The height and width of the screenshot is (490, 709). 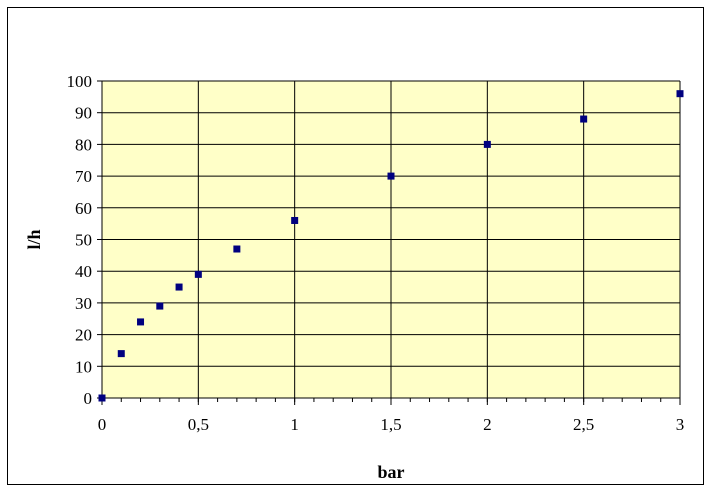 What do you see at coordinates (83, 208) in the screenshot?
I see `y-tick-label: 60` at bounding box center [83, 208].